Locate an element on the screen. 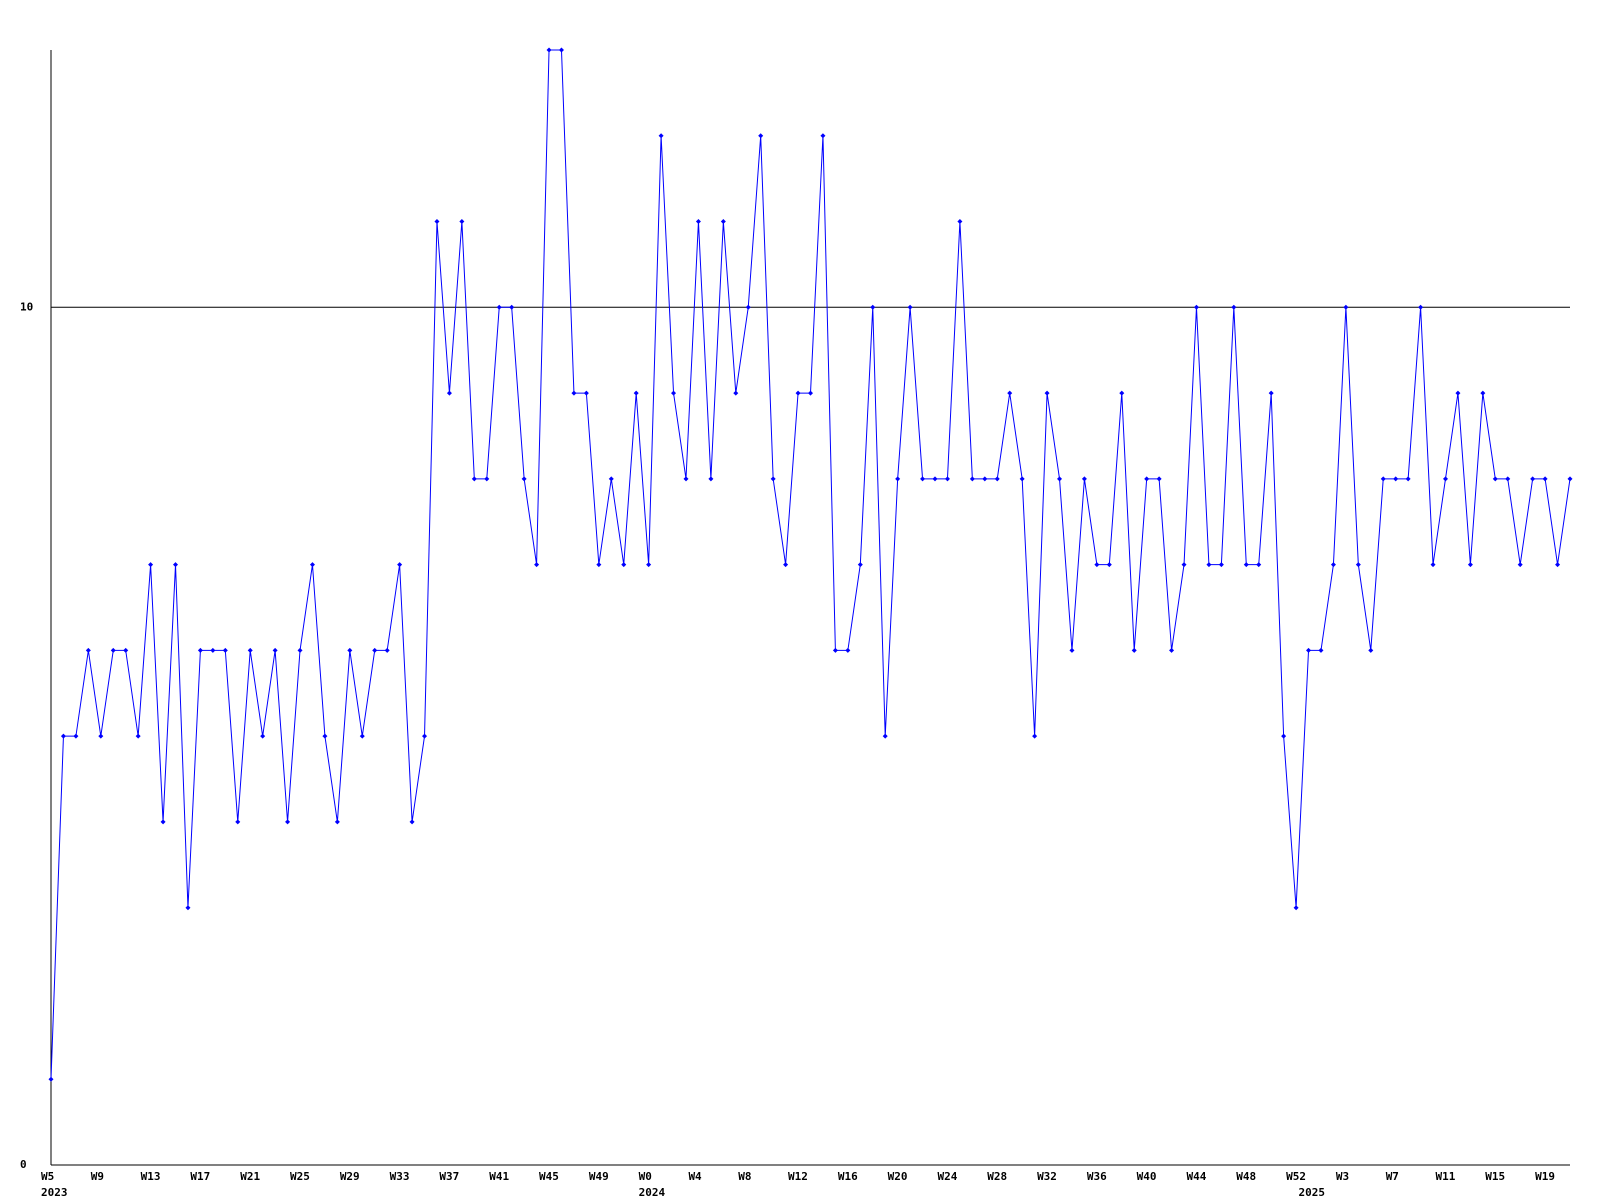 This screenshot has width=1600, height=1200. x-tick-label: W44 is located at coordinates (1196, 1176).